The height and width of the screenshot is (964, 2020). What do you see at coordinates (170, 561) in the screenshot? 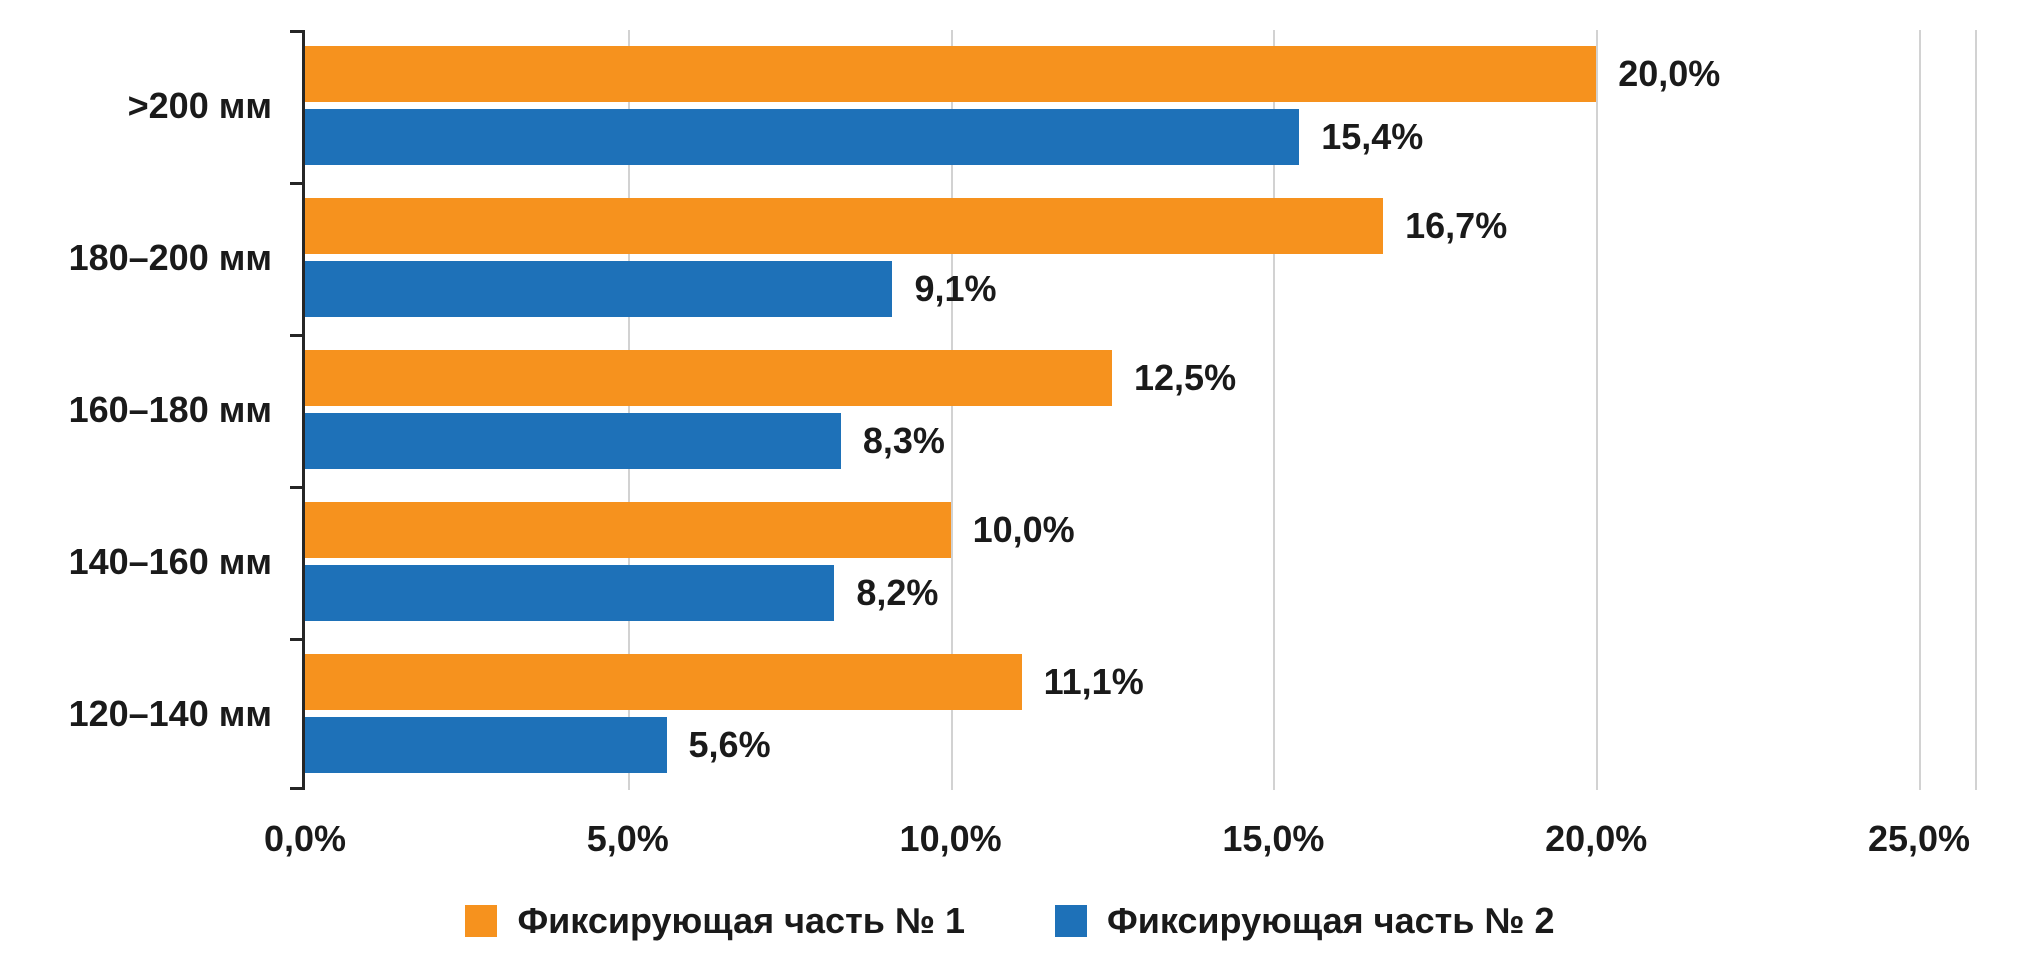
I see `category-label: 140–160 мм` at bounding box center [170, 561].